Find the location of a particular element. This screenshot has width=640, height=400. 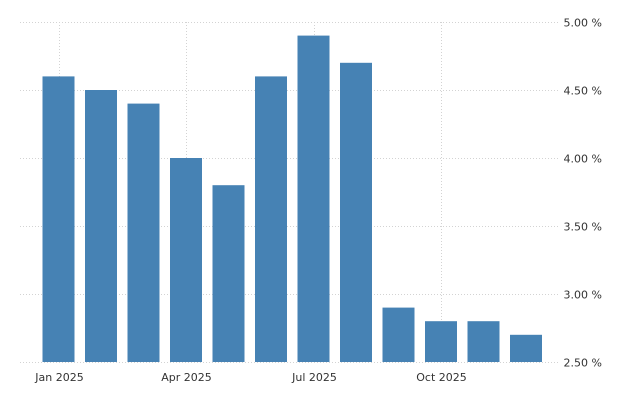

y-tick-label: 2.50 % is located at coordinates (583, 363).